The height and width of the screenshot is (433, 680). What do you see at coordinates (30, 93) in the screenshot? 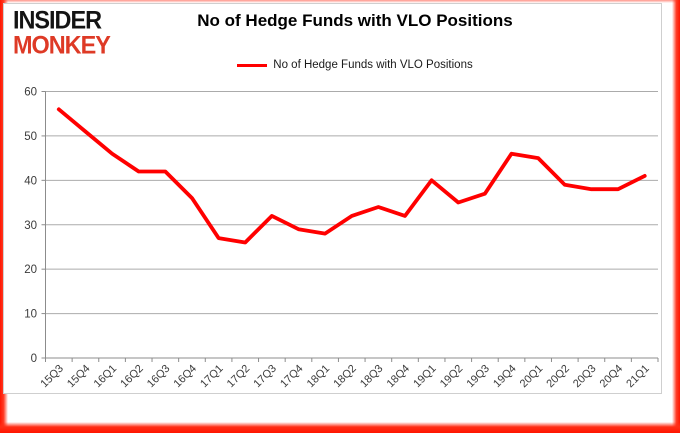
I see `y-axis-label: 60` at bounding box center [30, 93].